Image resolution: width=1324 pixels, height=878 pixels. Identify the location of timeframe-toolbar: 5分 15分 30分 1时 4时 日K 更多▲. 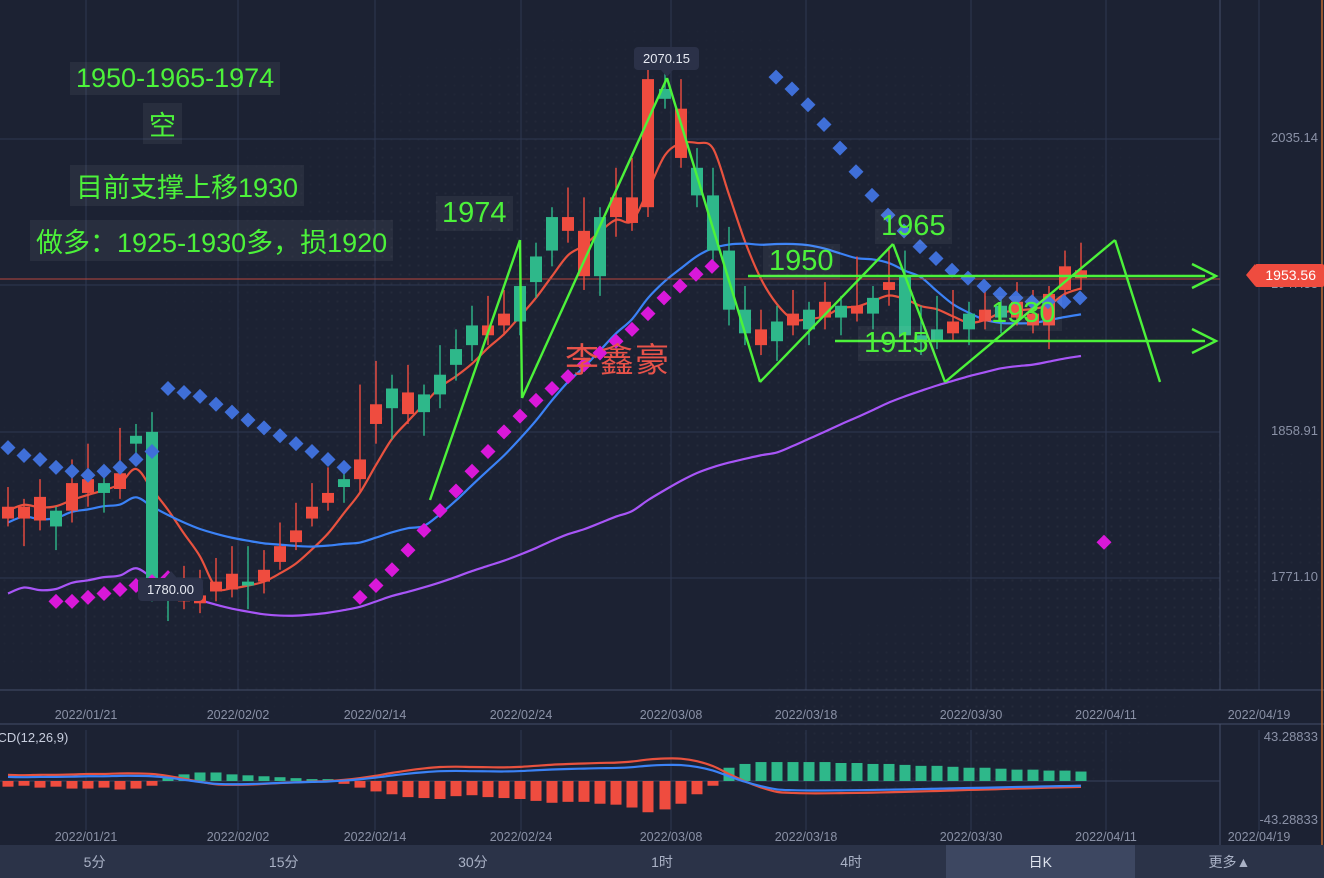
(662, 861).